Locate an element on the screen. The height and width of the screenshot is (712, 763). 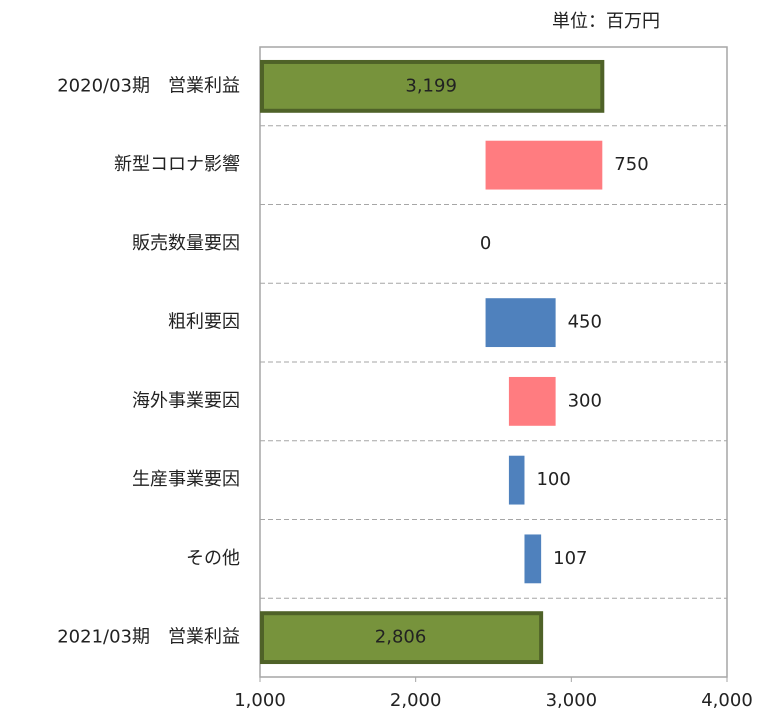
category-label: 2020/03期 営業利益 is located at coordinates (148, 85).